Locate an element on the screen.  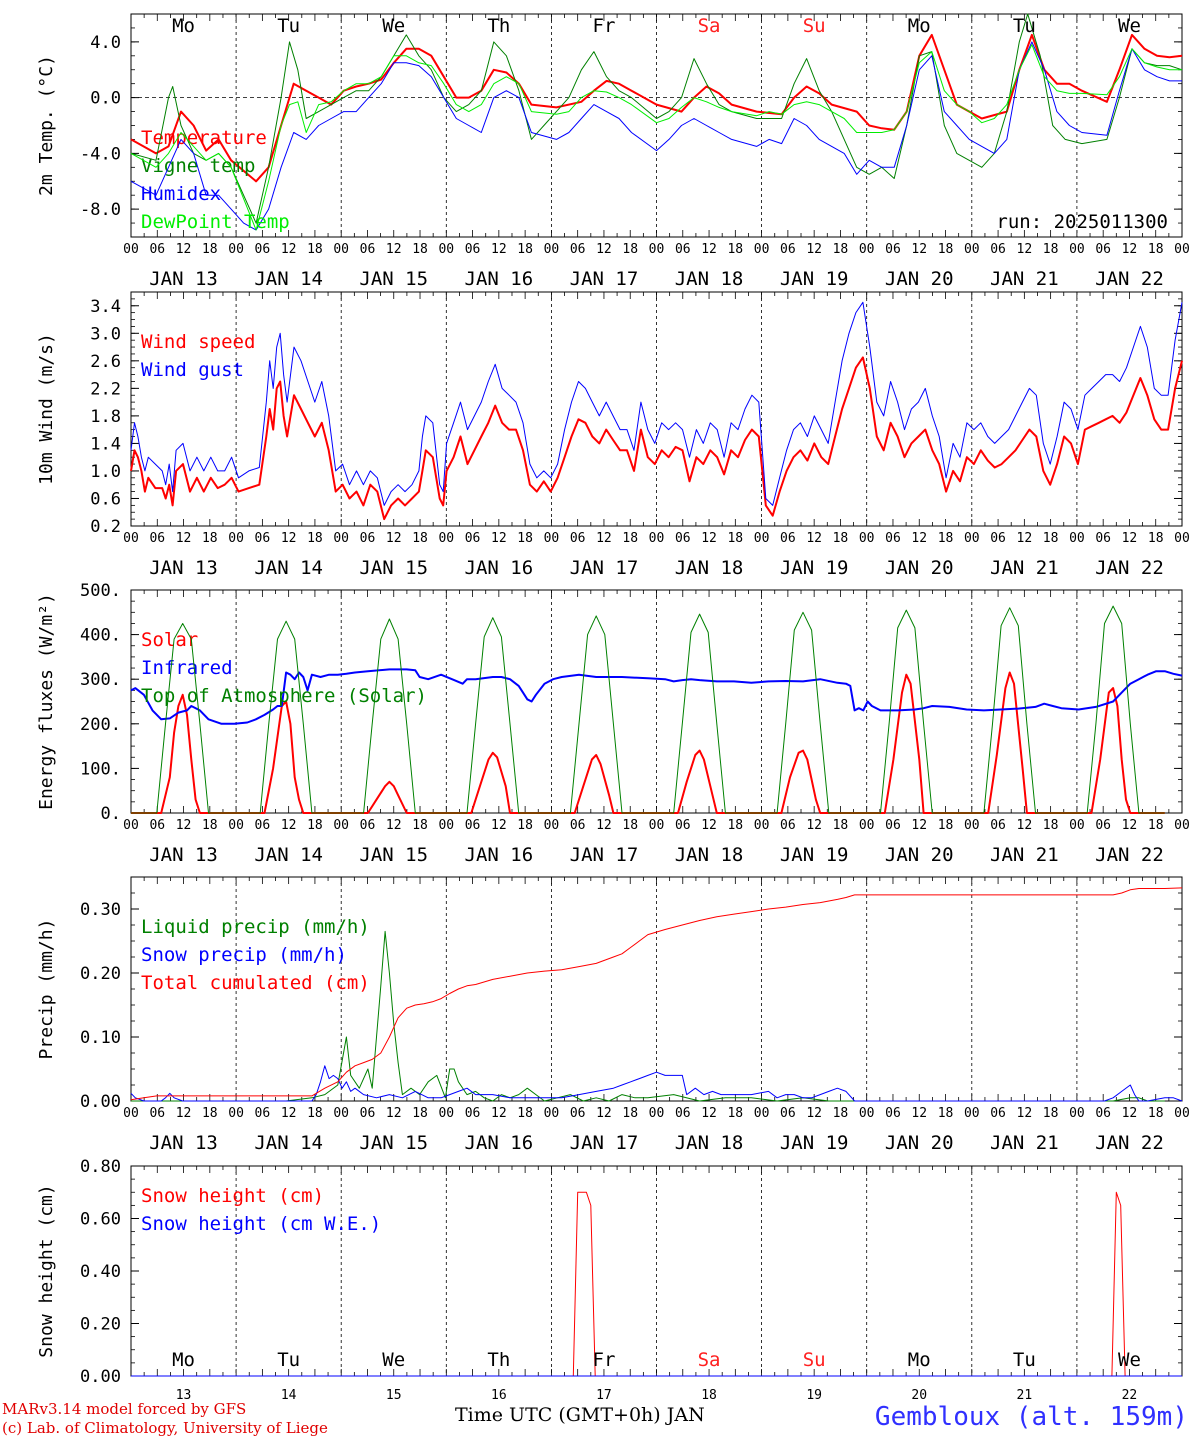
legend-entry: Infrared is located at coordinates (187, 668).